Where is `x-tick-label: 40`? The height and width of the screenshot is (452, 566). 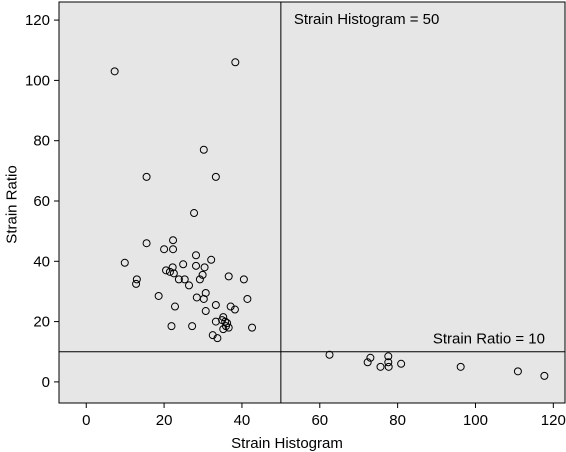 x-tick-label: 40 is located at coordinates (242, 420).